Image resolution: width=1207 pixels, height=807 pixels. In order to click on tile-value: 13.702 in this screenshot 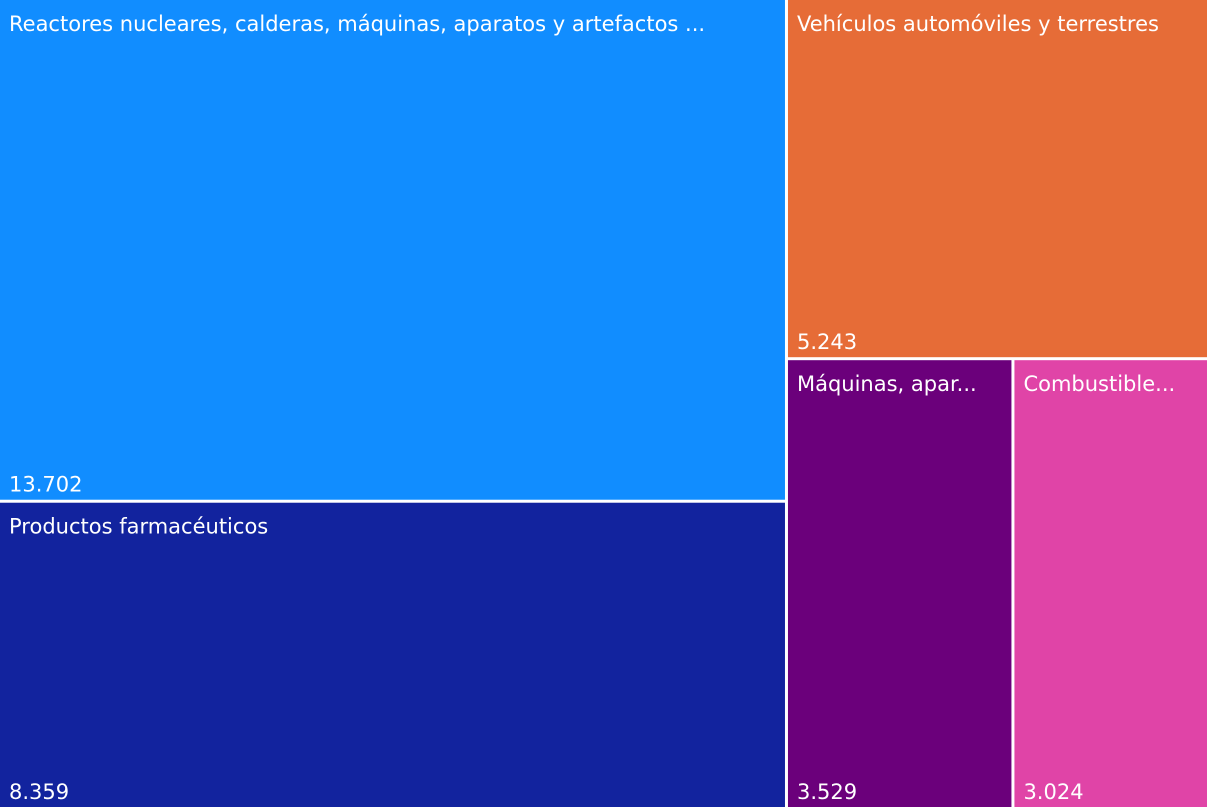, I will do `click(45, 485)`.